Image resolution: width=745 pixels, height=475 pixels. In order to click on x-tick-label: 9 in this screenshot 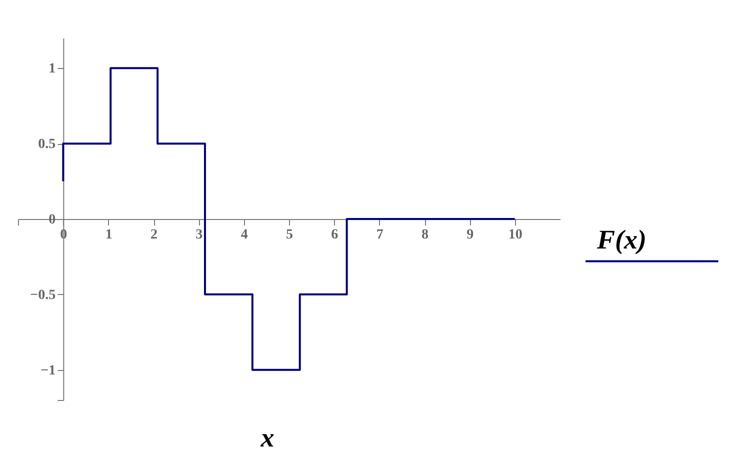, I will do `click(470, 235)`.